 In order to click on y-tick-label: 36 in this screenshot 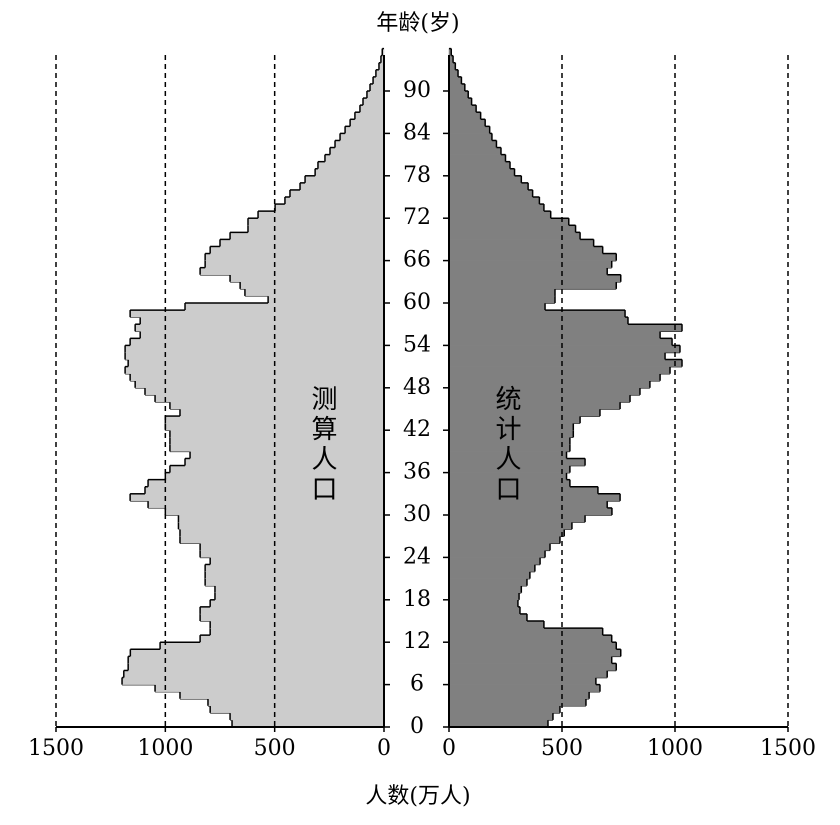, I will do `click(417, 472)`.